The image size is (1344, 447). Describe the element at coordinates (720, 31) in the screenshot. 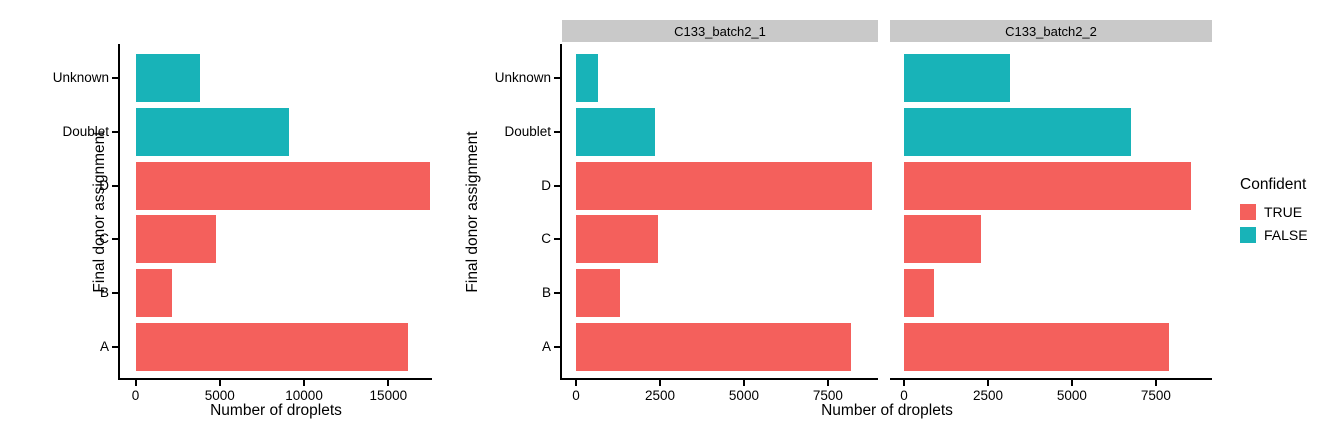

I see `facet-strip-1: C133_batch2_1` at that location.